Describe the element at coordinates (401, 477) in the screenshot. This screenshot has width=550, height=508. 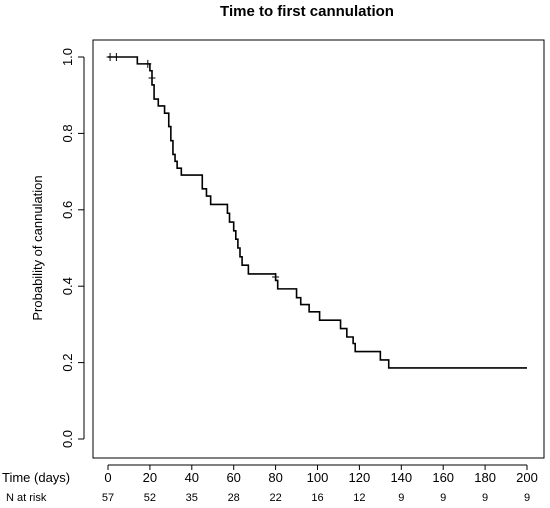
I see `x-tick-label: 140` at that location.